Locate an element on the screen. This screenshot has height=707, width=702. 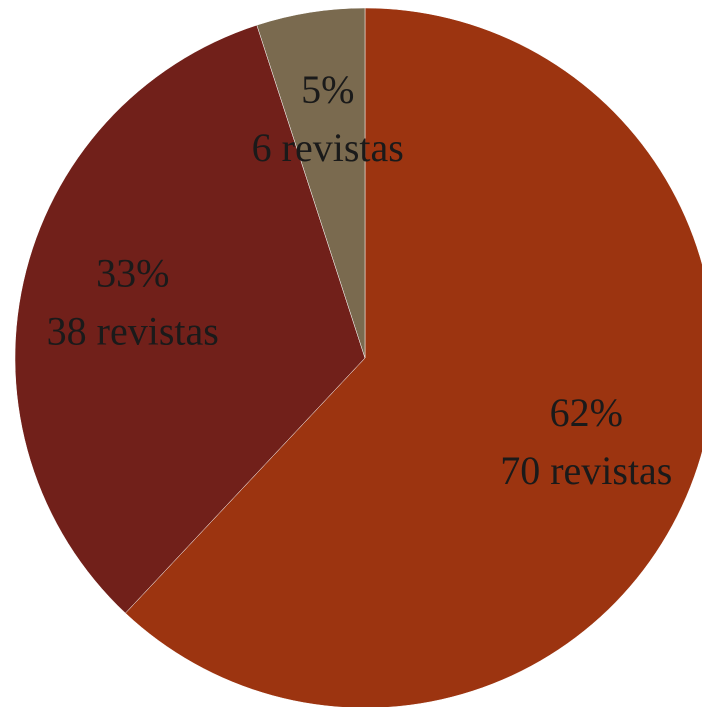
count-label: 70 revistas is located at coordinates (586, 470).